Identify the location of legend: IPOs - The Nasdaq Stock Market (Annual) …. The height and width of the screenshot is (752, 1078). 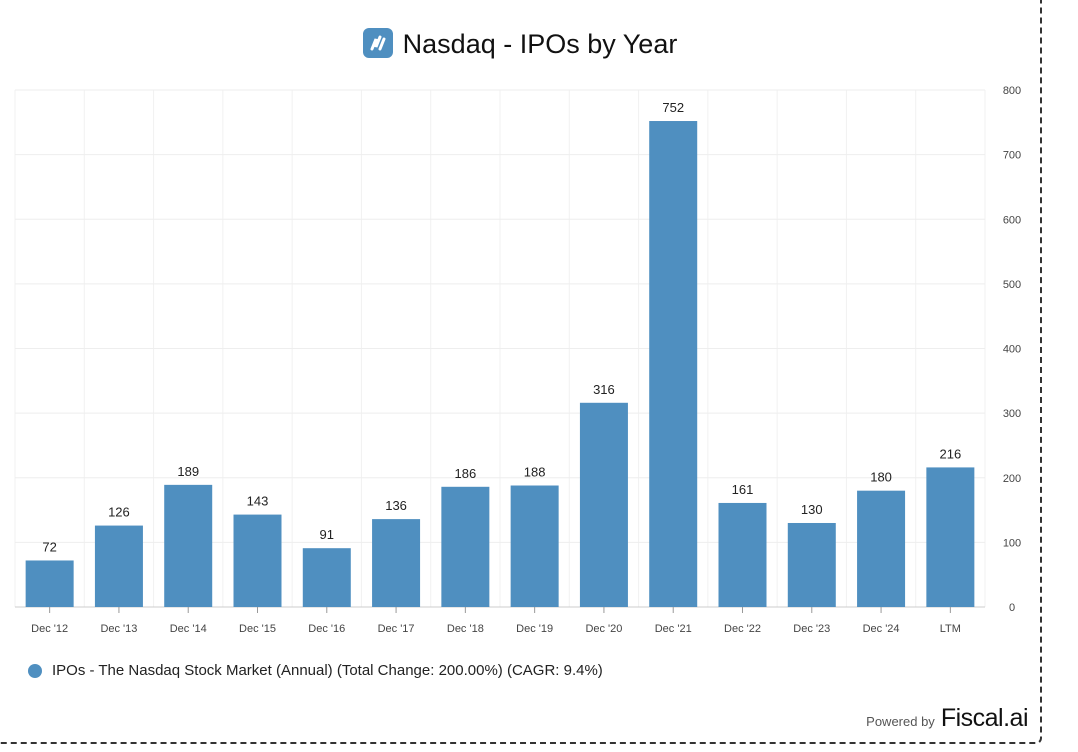
(315, 670).